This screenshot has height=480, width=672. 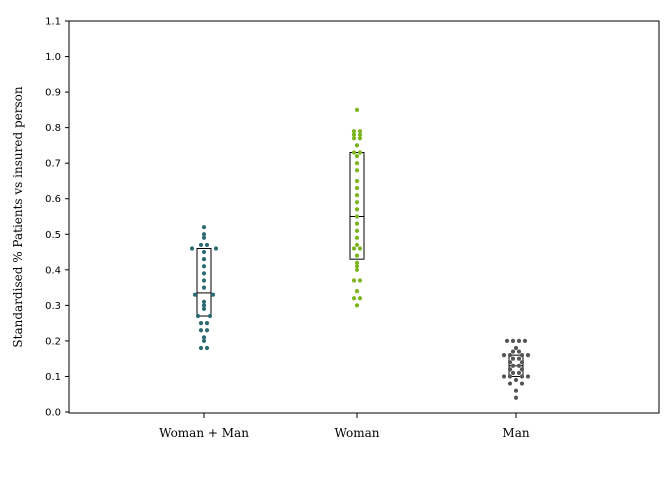 What do you see at coordinates (57, 218) in the screenshot?
I see `y-axis: 0.0 0.1 0.2 0.3 0.4 0.5 0.6 0.7 0.8 0.9 1.0 1.1` at bounding box center [57, 218].